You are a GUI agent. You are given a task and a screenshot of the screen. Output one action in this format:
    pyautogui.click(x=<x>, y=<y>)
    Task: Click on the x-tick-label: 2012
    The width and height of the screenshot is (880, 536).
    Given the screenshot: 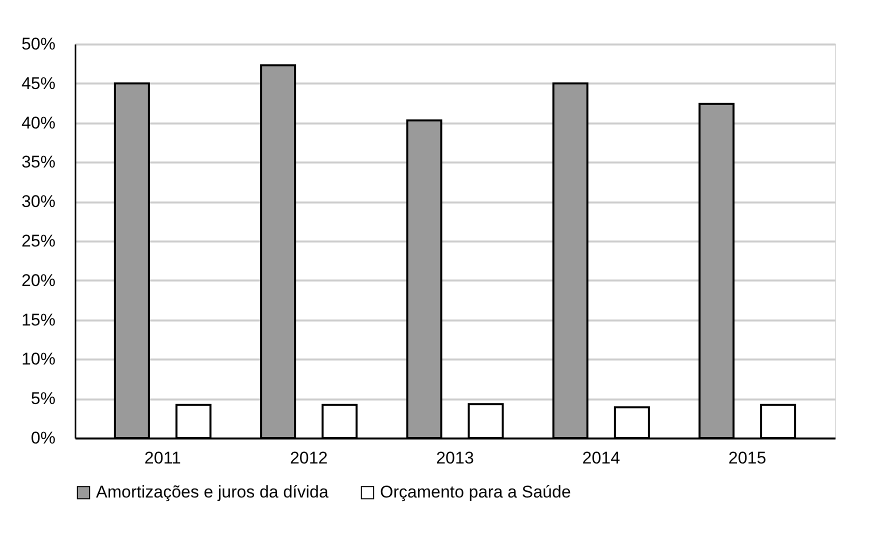 What is the action you would take?
    pyautogui.click(x=309, y=458)
    